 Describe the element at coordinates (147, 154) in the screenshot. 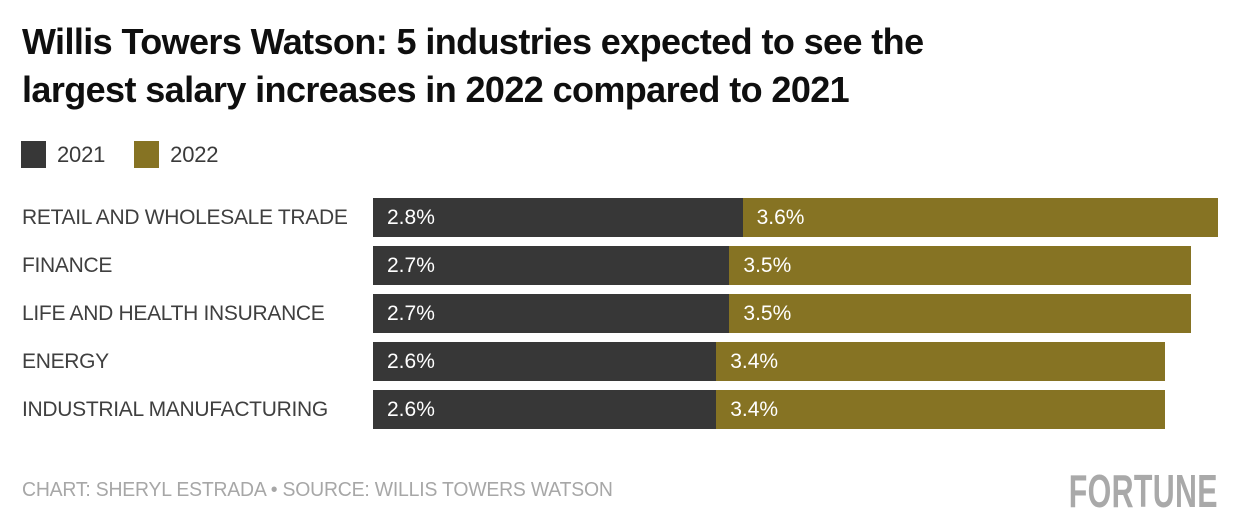

I see `legend-swatch-2022` at that location.